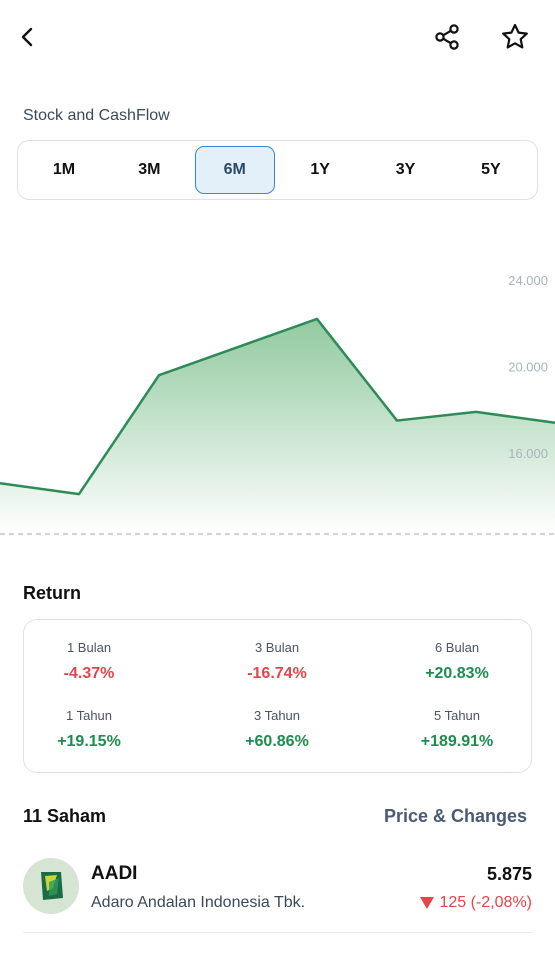 The image size is (555, 960). I want to click on return-label: 6 Bulan, so click(457, 647).